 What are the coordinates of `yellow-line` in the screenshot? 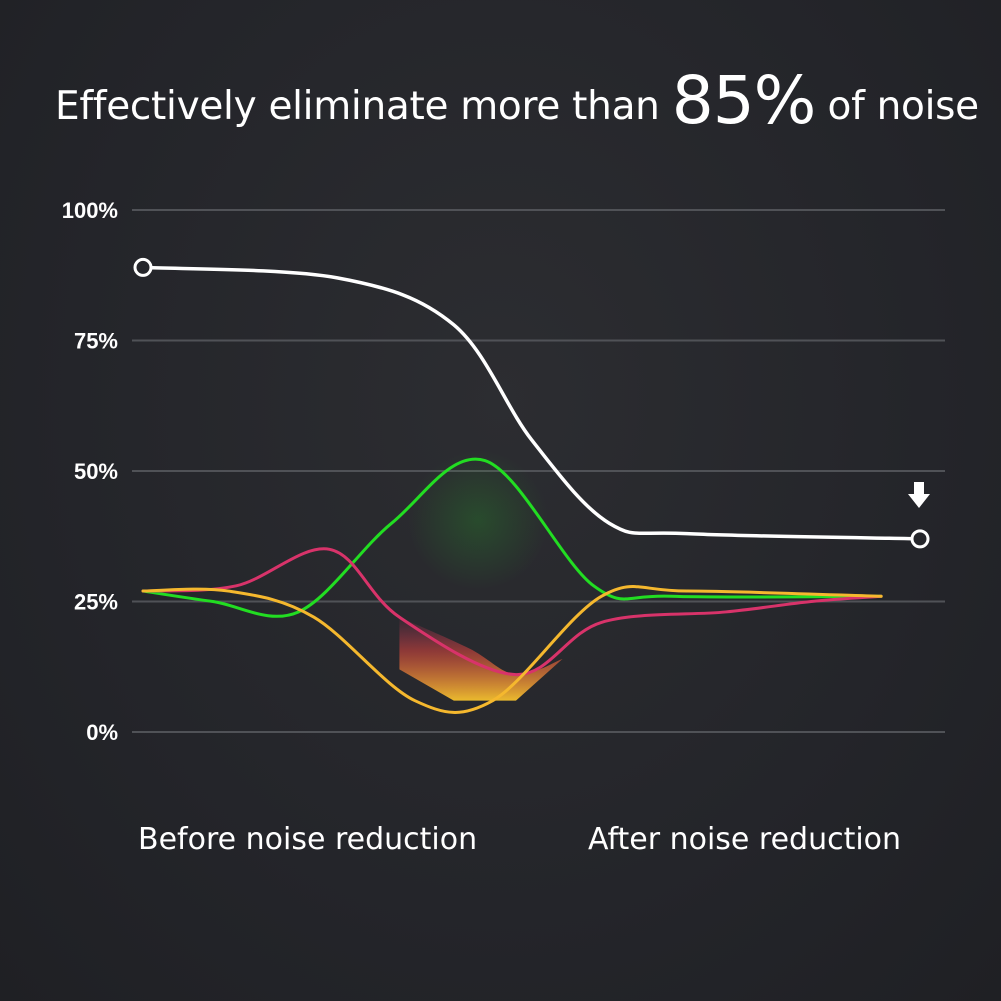 It's located at (512, 649).